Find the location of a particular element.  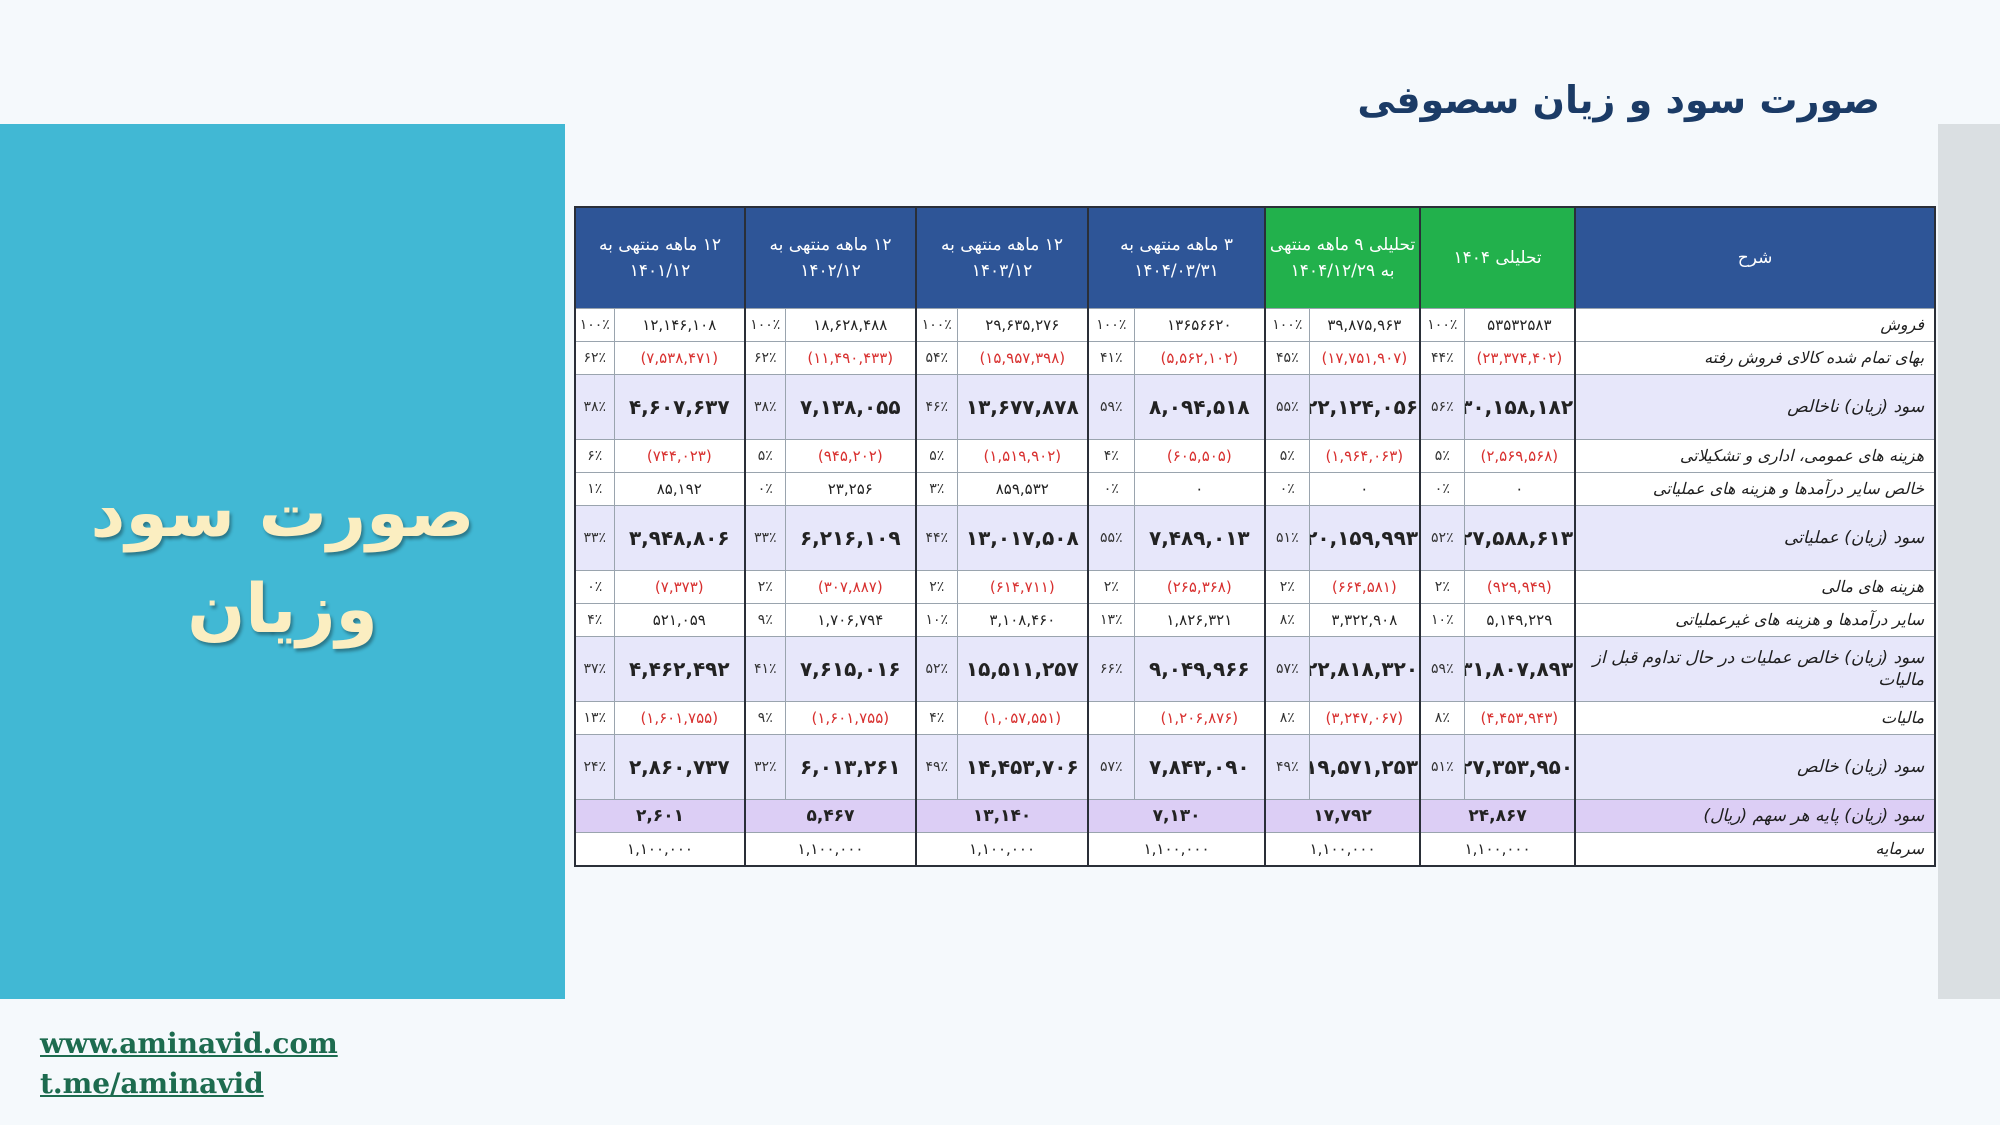

percent-cell: ۴۱٪ is located at coordinates (765, 669).